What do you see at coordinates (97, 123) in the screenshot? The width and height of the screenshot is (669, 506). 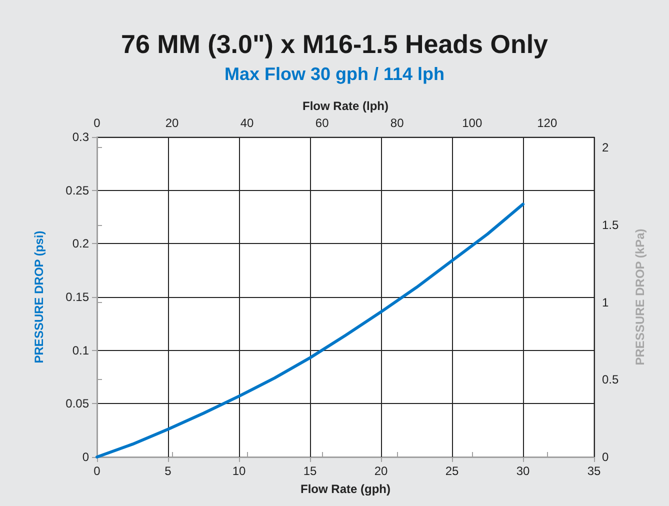 I see `x2-tick-label: 0` at bounding box center [97, 123].